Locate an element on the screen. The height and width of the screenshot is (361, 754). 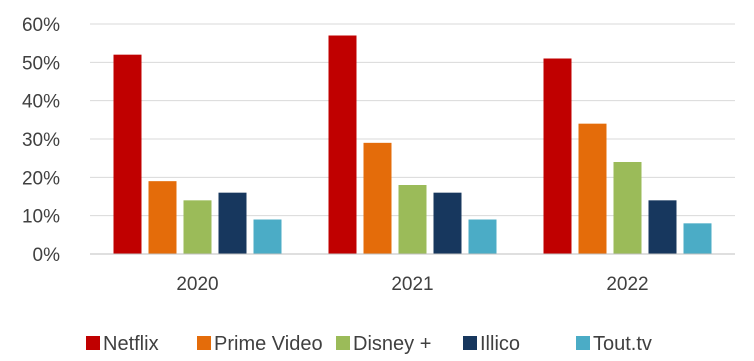
x-axis: 2020 2021 2022 is located at coordinates (412, 274).